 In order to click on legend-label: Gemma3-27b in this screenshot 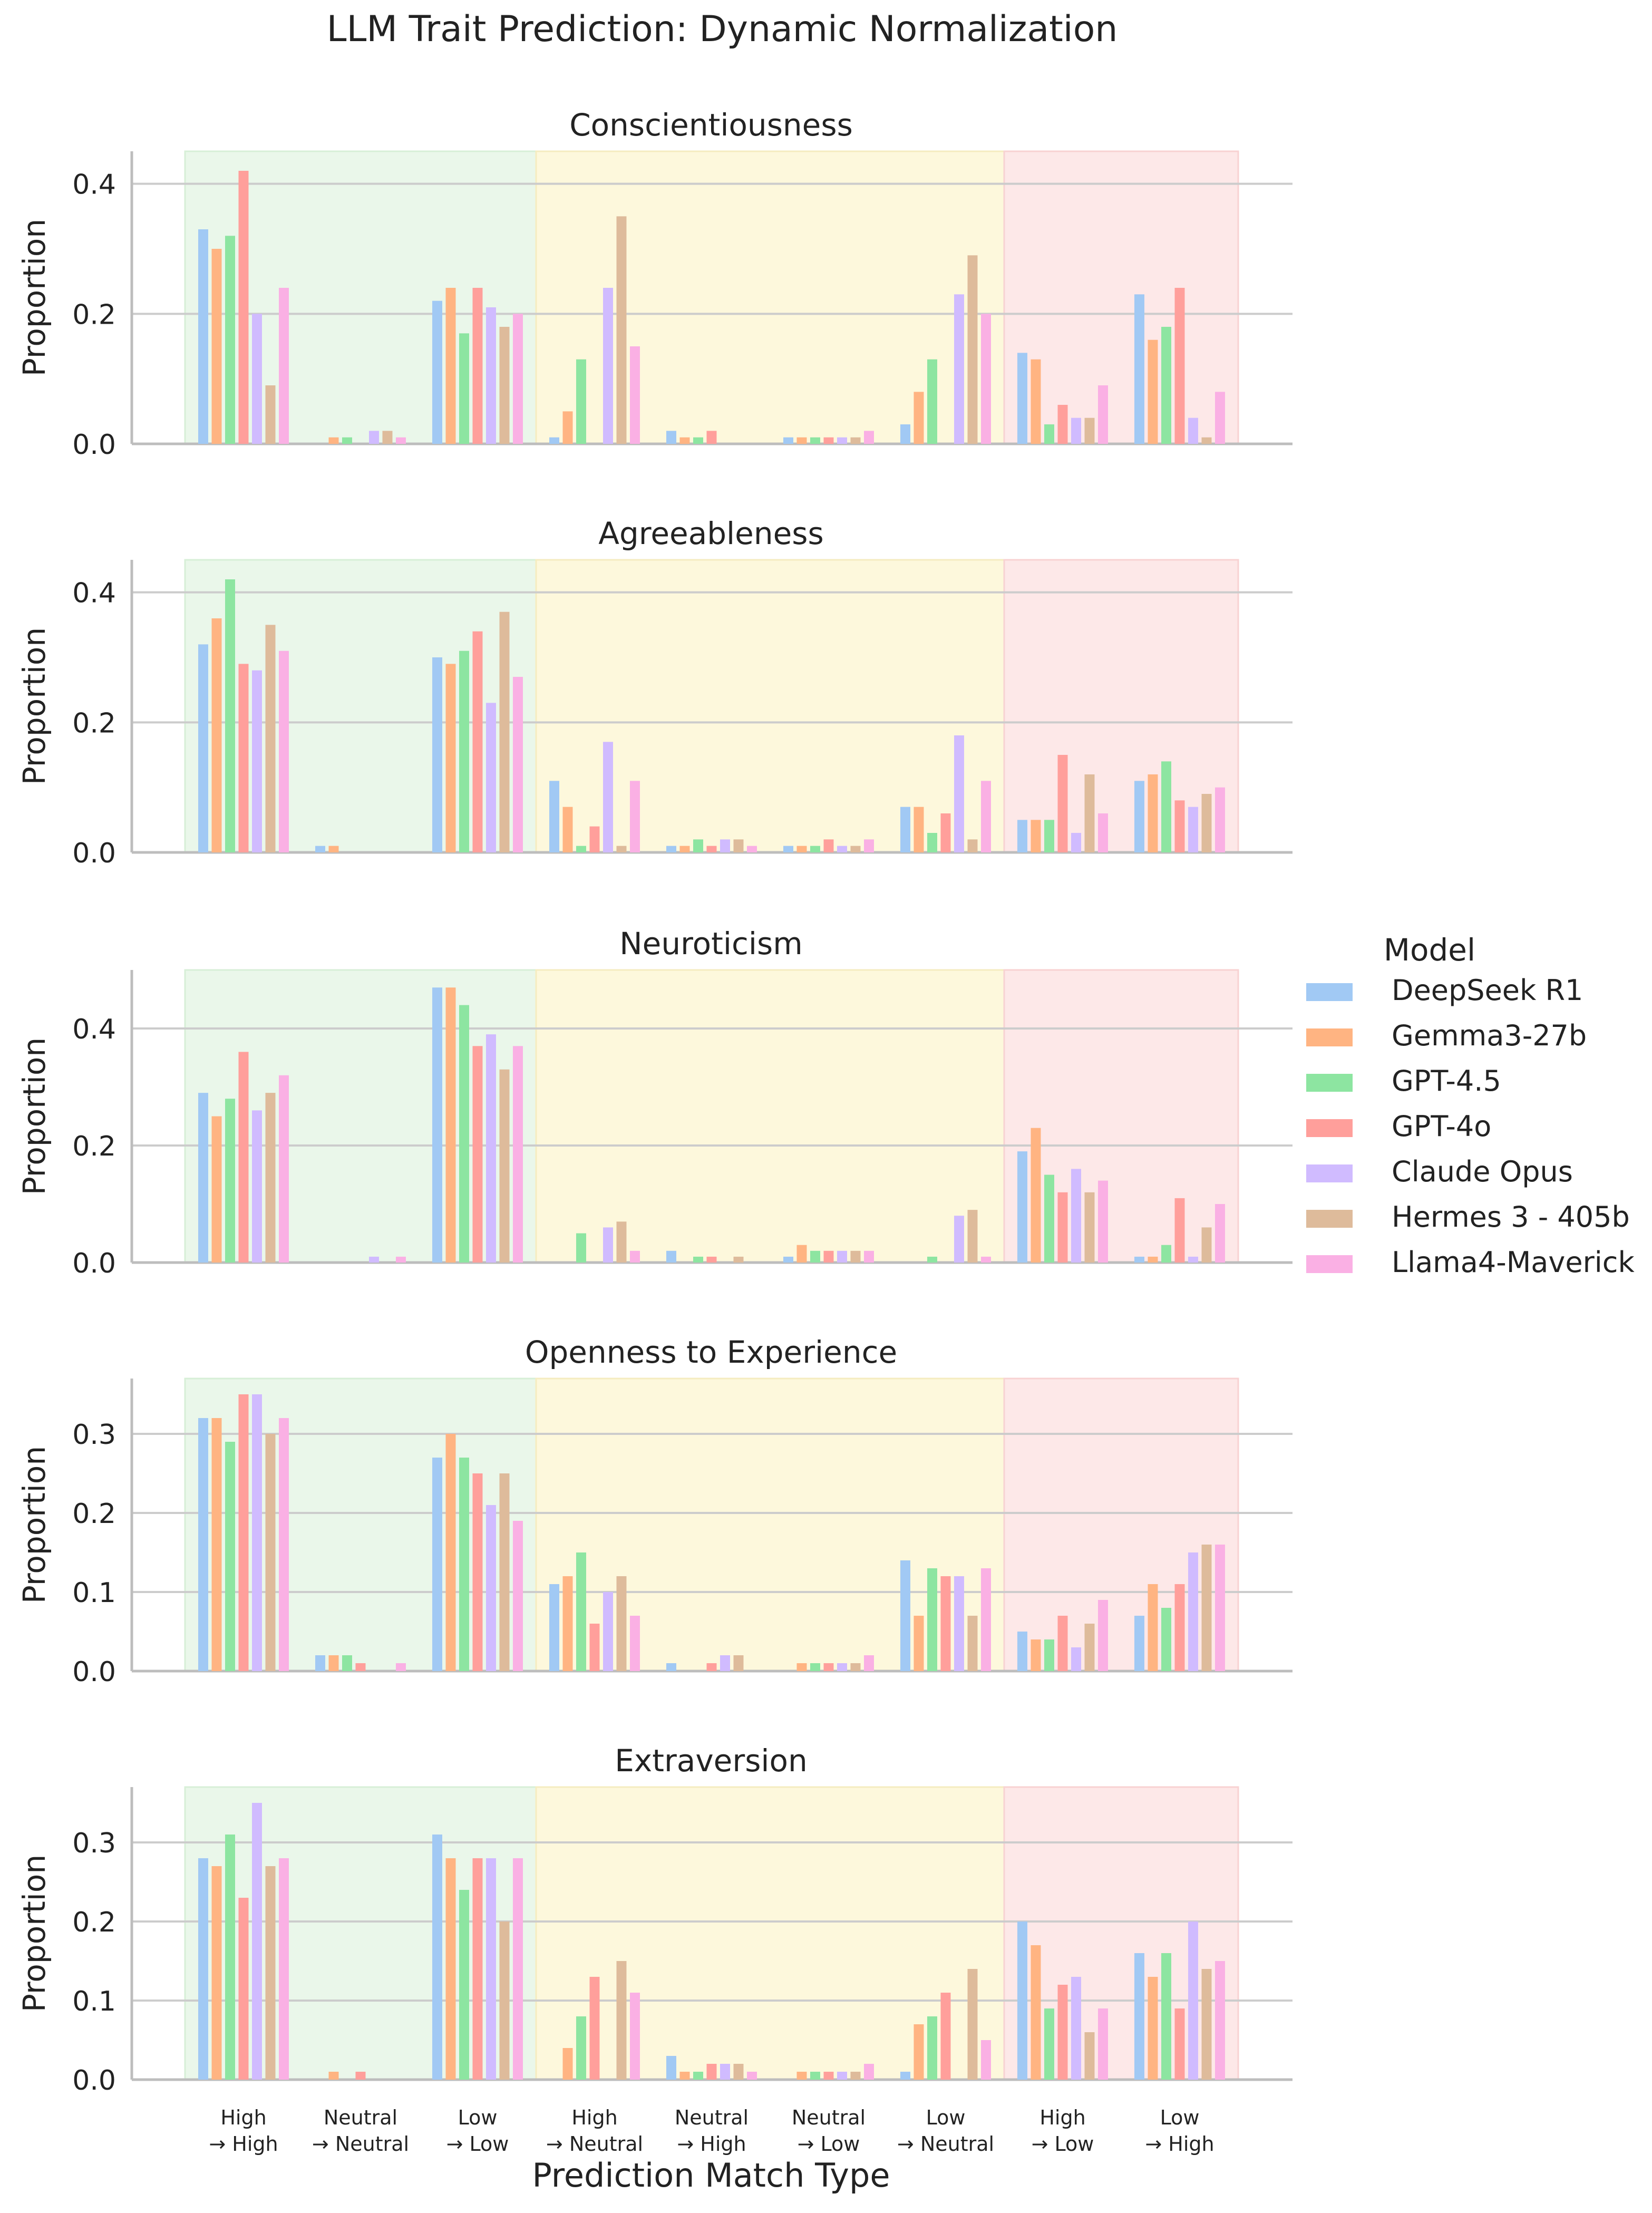, I will do `click(1489, 1035)`.